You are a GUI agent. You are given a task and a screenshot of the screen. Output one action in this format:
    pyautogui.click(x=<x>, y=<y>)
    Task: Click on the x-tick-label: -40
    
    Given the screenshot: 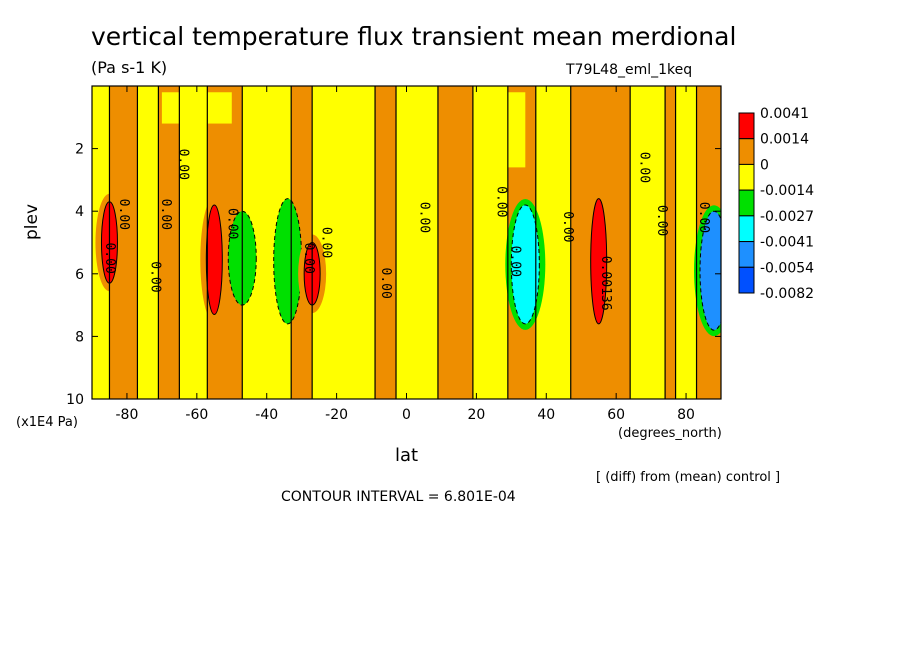 What is the action you would take?
    pyautogui.click(x=266, y=415)
    